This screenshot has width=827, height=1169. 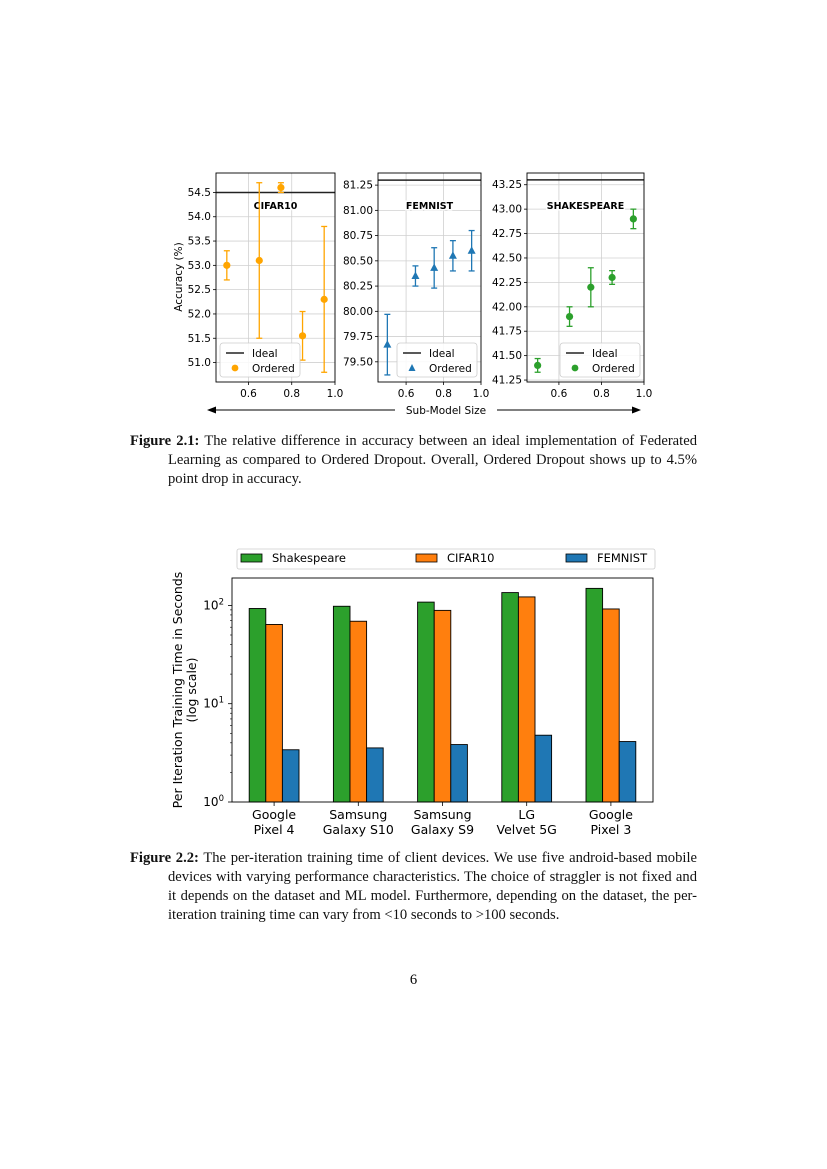 I want to click on x-tick-label: Galaxy S9, so click(x=442, y=829).